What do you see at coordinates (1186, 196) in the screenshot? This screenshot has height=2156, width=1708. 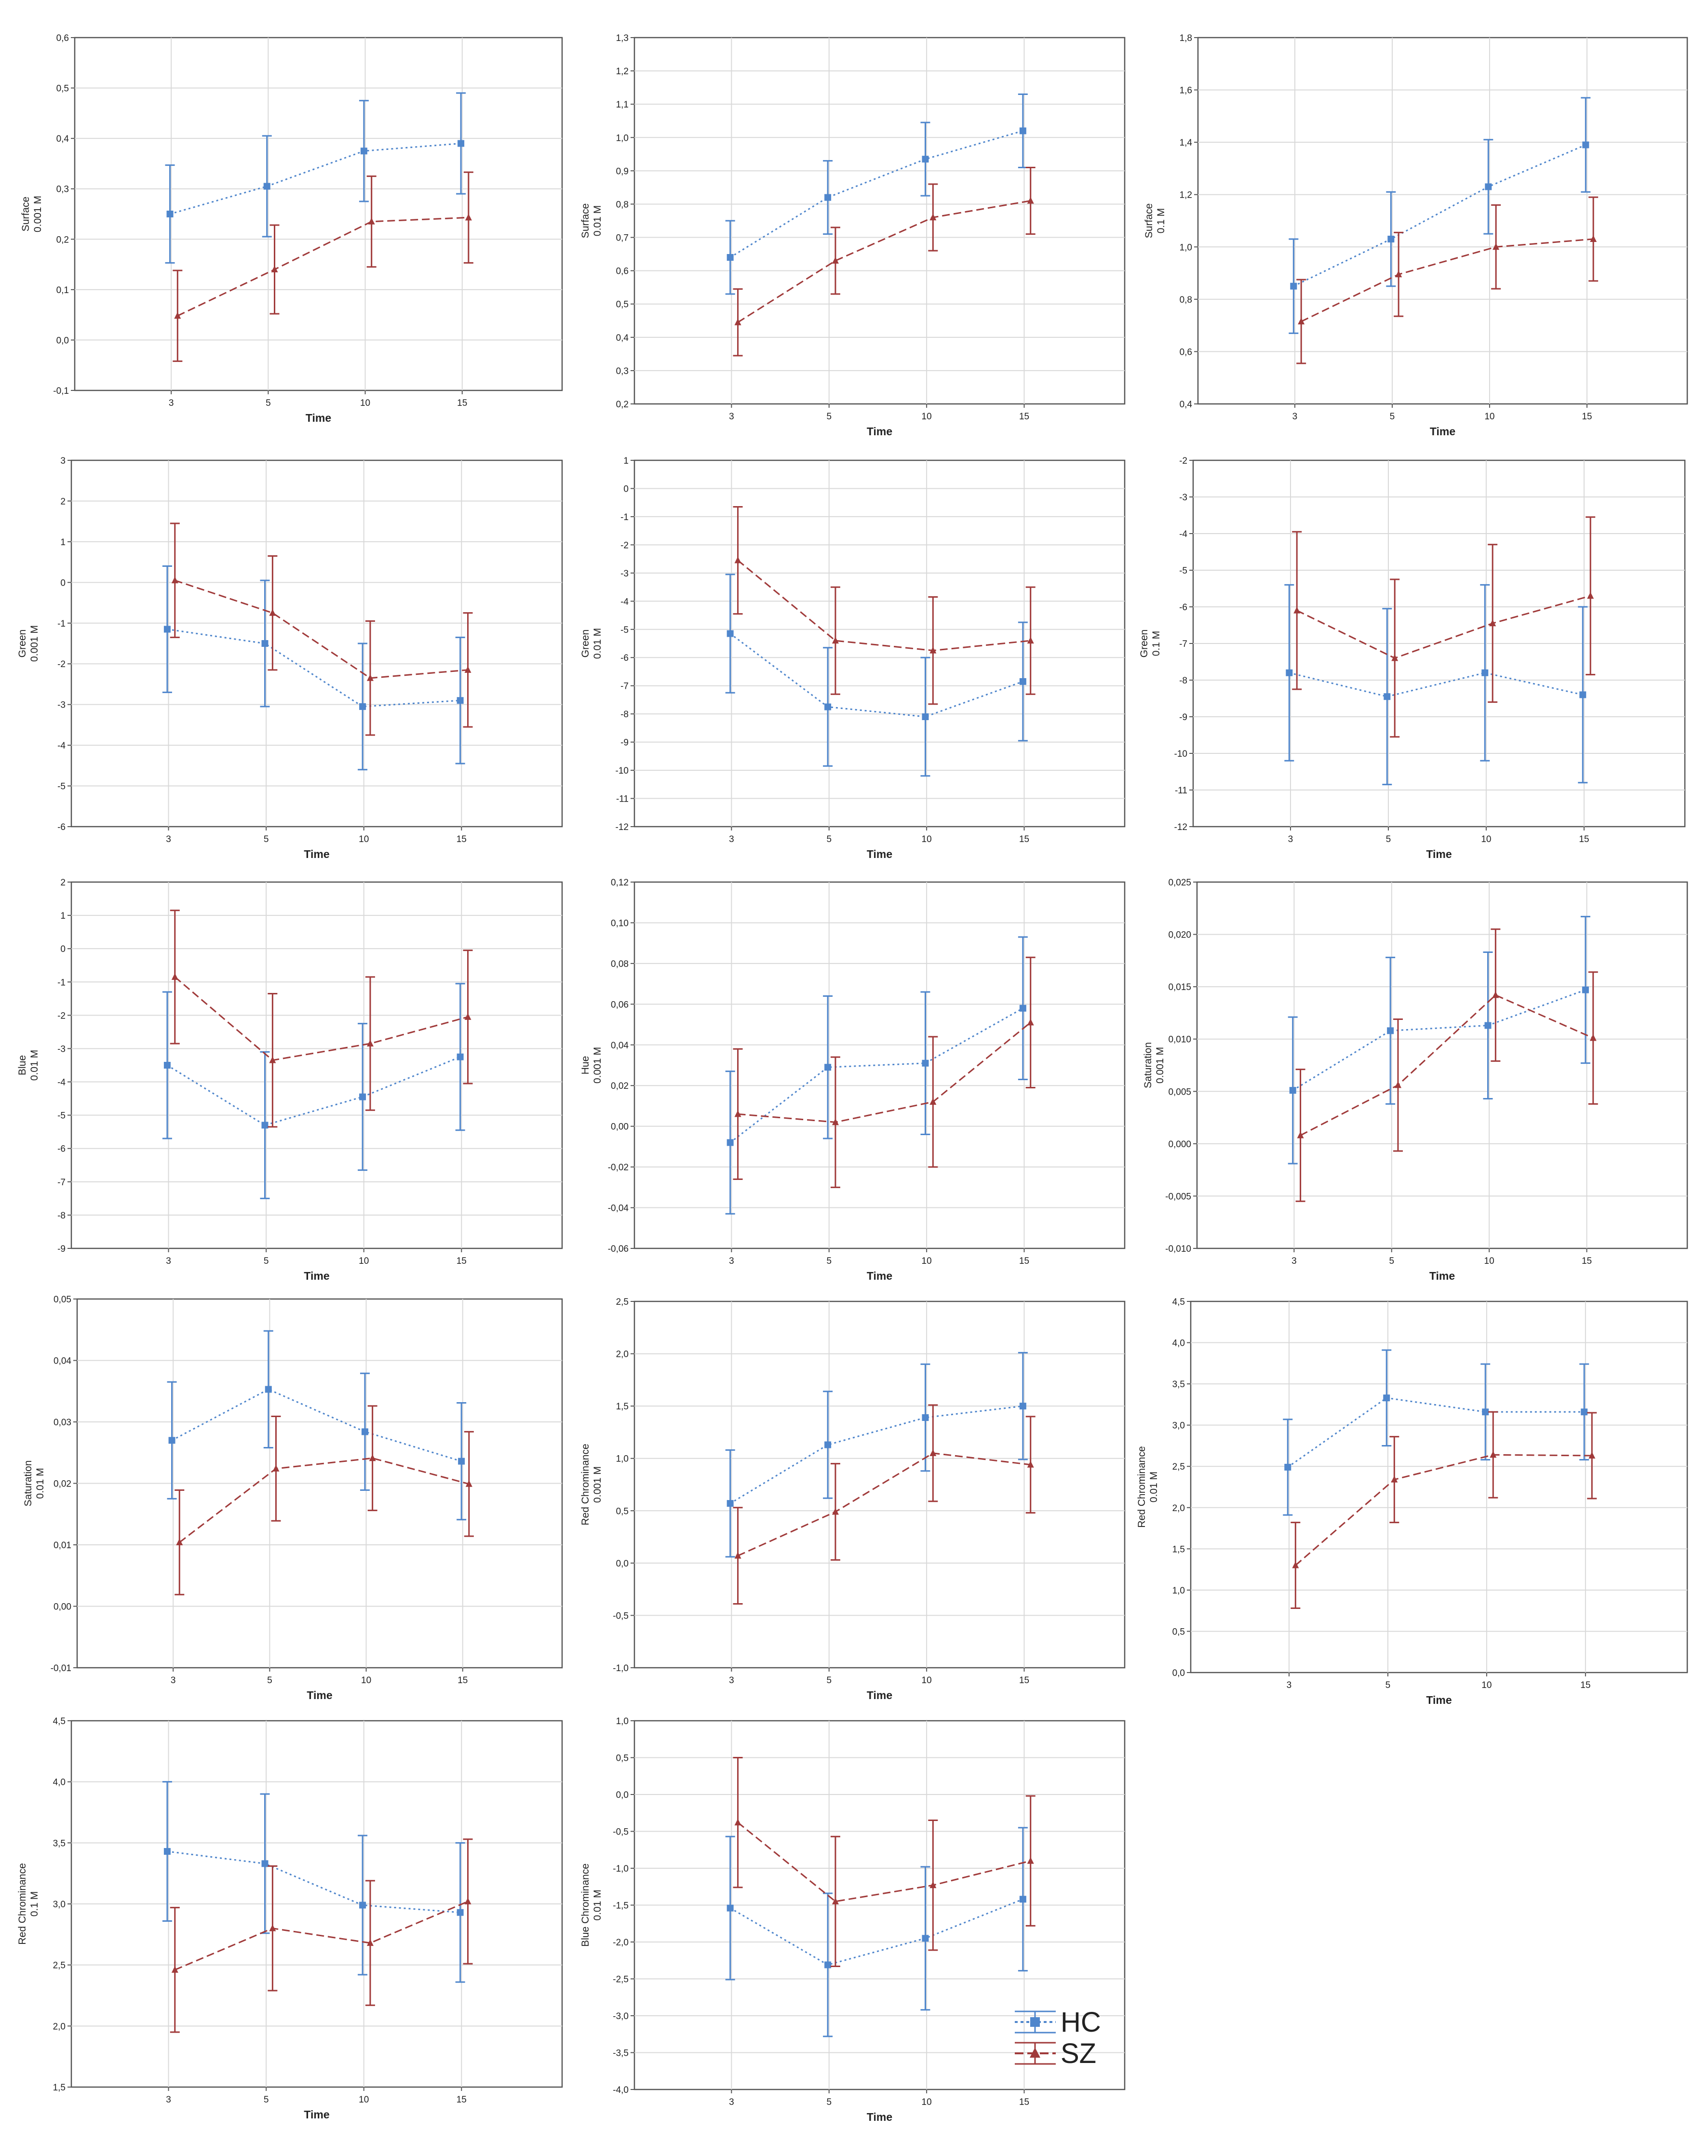 I see `y-tick-label: 1,2` at bounding box center [1186, 196].